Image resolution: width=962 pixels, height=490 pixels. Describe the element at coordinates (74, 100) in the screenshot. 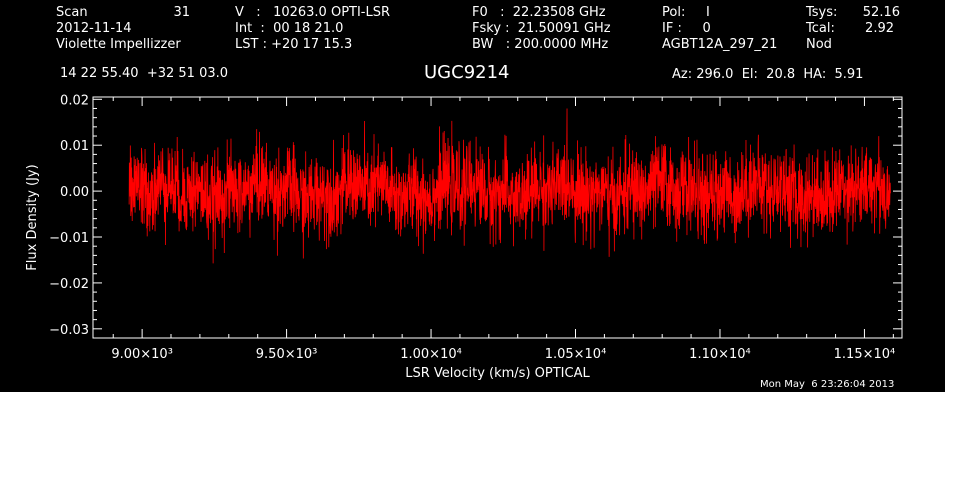

I see `y-tick-label: 0.02` at that location.